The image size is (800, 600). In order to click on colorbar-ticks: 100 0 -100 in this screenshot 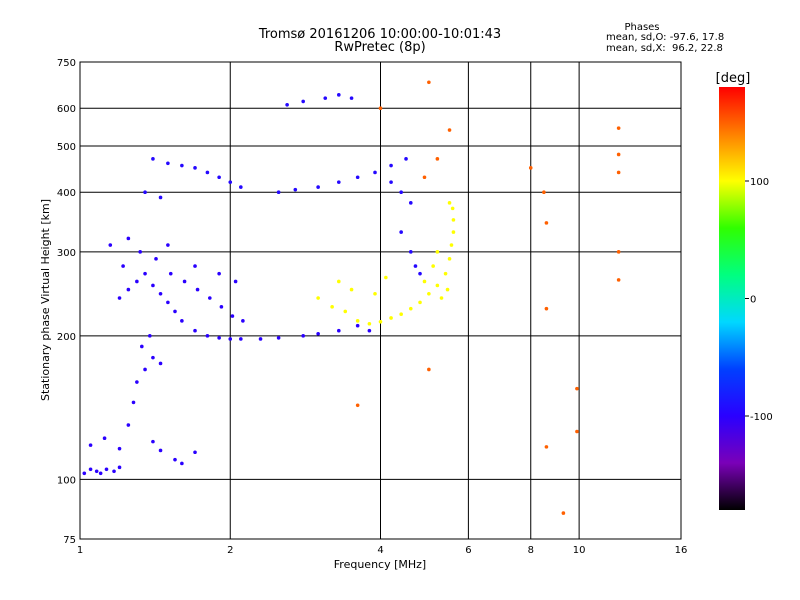, I will do `click(759, 300)`.